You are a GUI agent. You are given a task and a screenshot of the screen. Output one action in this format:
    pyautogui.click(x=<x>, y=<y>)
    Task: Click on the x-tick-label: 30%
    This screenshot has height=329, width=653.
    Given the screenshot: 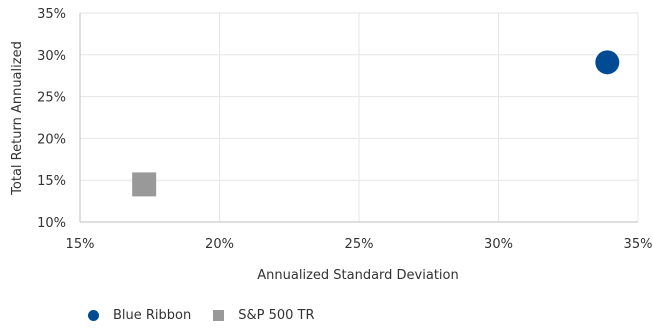 What is the action you would take?
    pyautogui.click(x=498, y=244)
    